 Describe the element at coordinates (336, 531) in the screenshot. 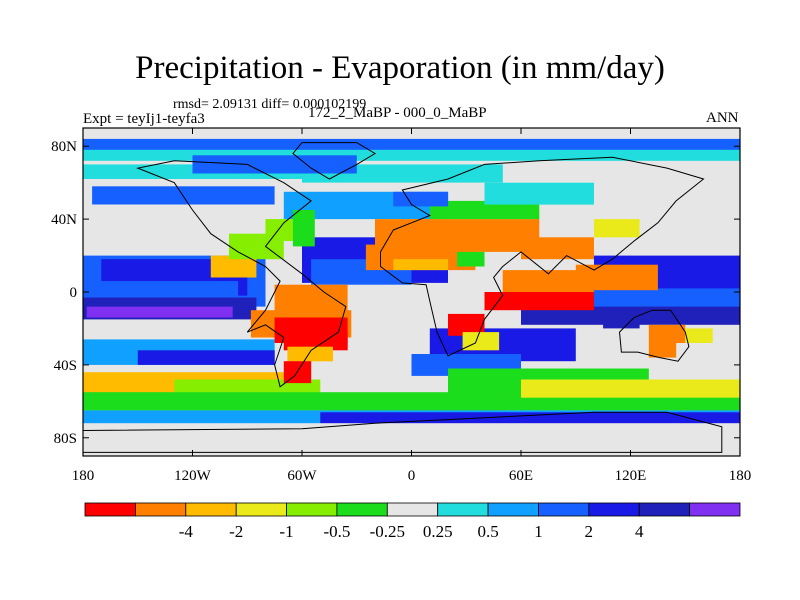

I see `colorbar-label: -0.5` at that location.